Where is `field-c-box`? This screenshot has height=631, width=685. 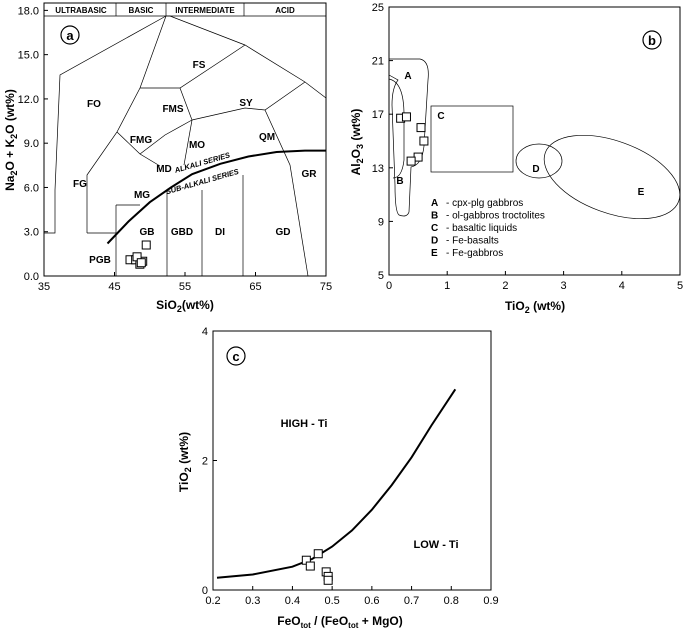
field-c-box is located at coordinates (472, 139).